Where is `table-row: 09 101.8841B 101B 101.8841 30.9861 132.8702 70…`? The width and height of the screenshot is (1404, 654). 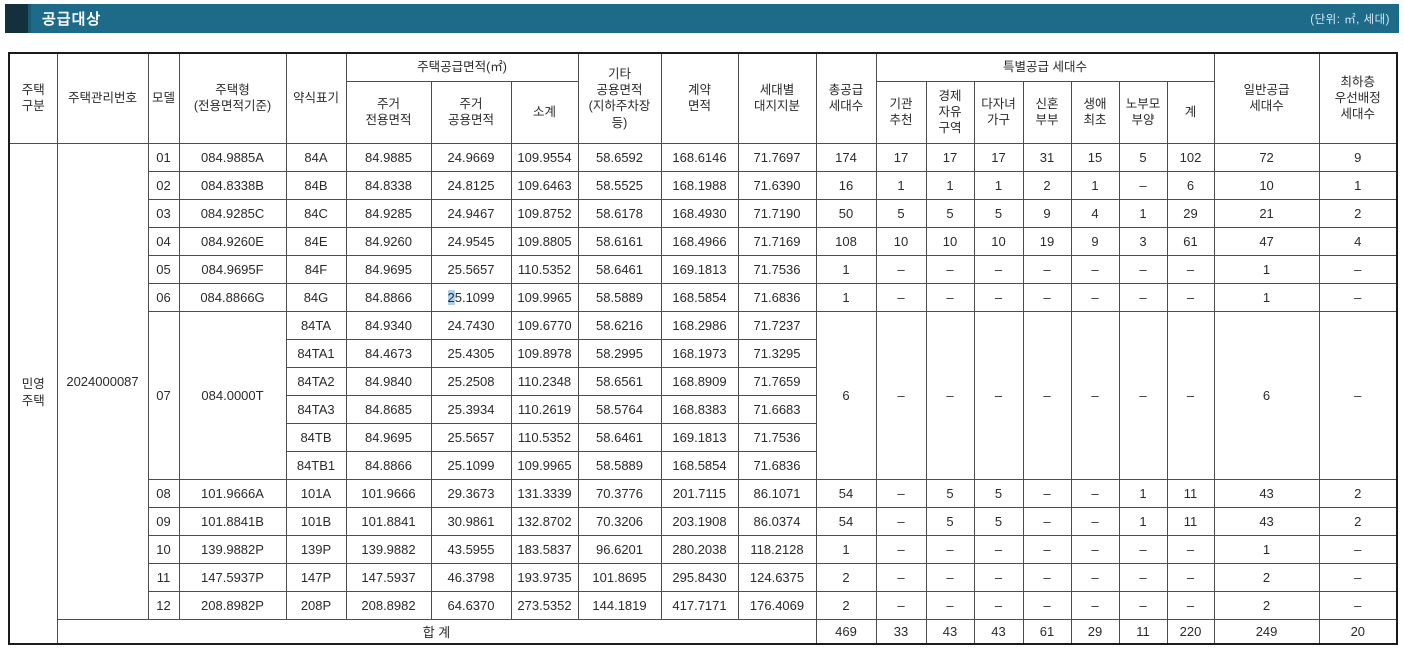 table-row: 09 101.8841B 101B 101.8841 30.9861 132.8702 70… is located at coordinates (703, 521).